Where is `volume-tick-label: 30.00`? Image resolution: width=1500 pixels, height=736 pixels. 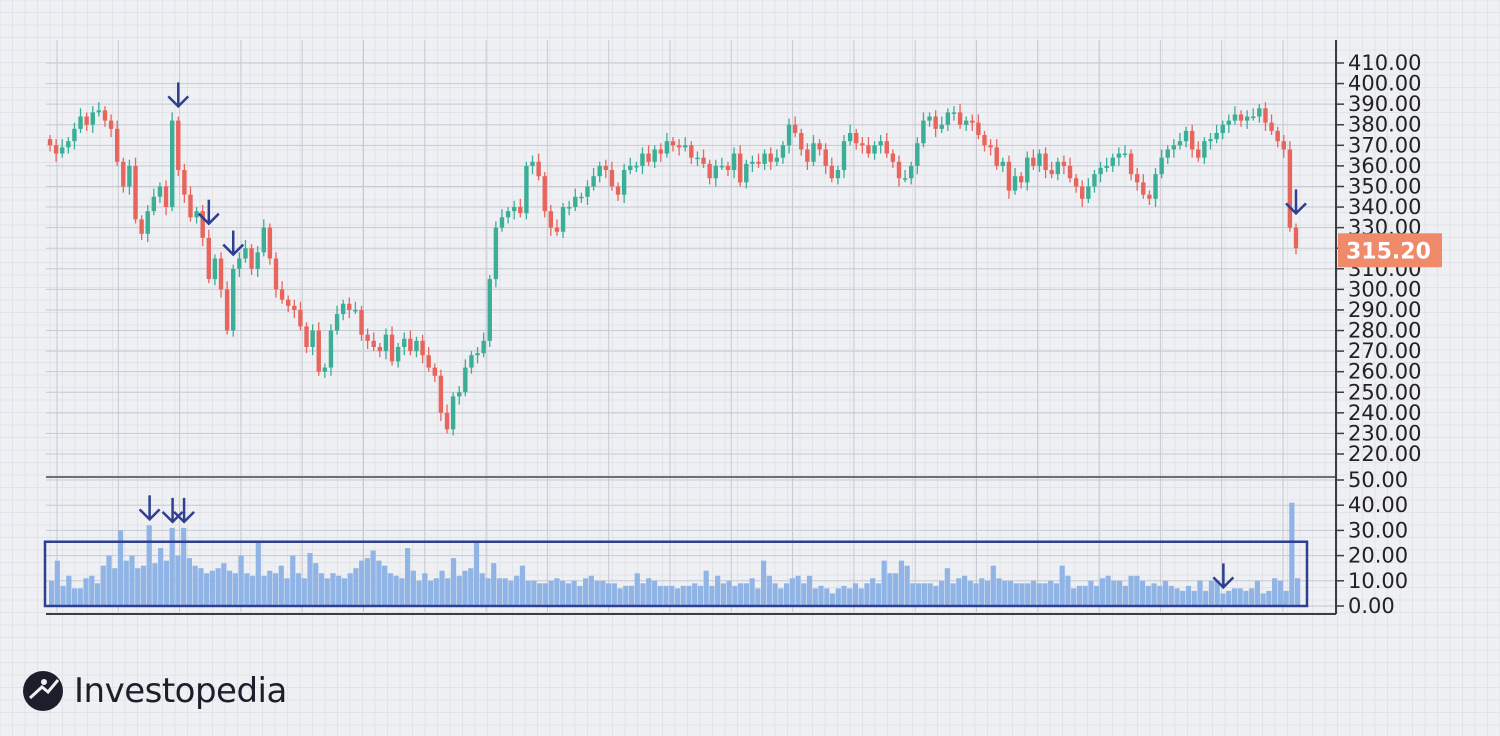 volume-tick-label: 30.00 is located at coordinates (1378, 530).